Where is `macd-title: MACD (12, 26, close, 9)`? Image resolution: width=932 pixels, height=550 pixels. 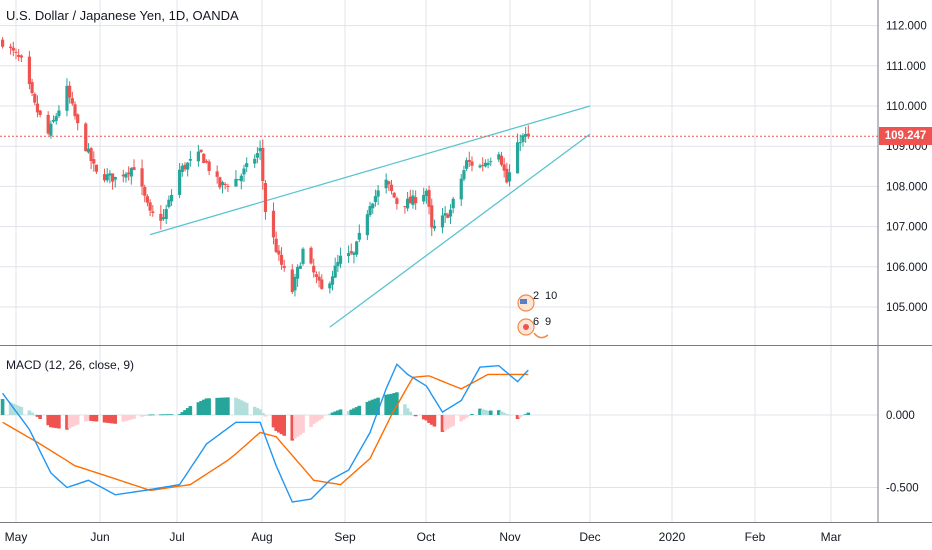
macd-title: MACD (12, 26, close, 9) is located at coordinates (70, 365).